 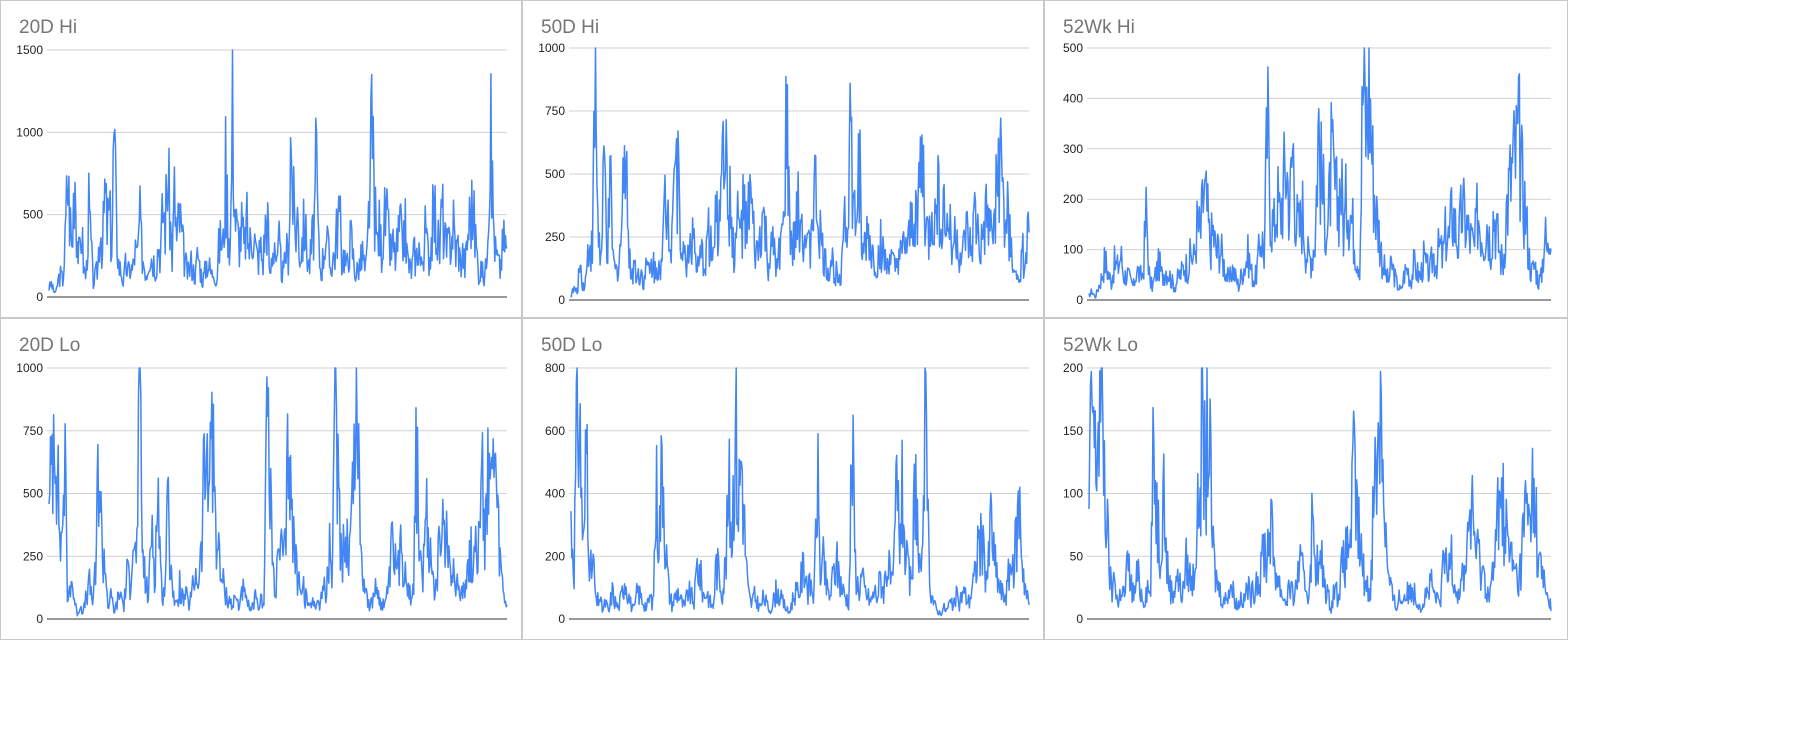 What do you see at coordinates (48, 27) in the screenshot?
I see `chart-title: 20D Hi` at bounding box center [48, 27].